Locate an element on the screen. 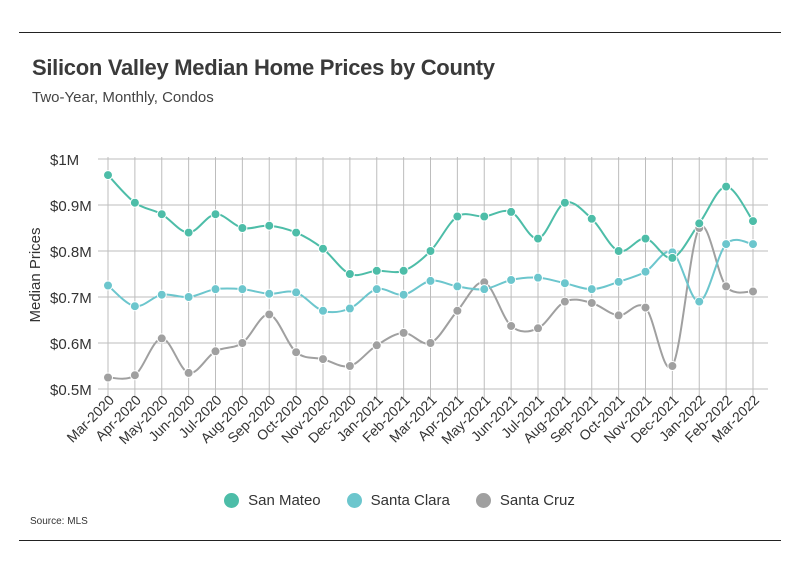 This screenshot has height=575, width=799. legend-item-santa-cruz: Santa Cruz is located at coordinates (525, 500).